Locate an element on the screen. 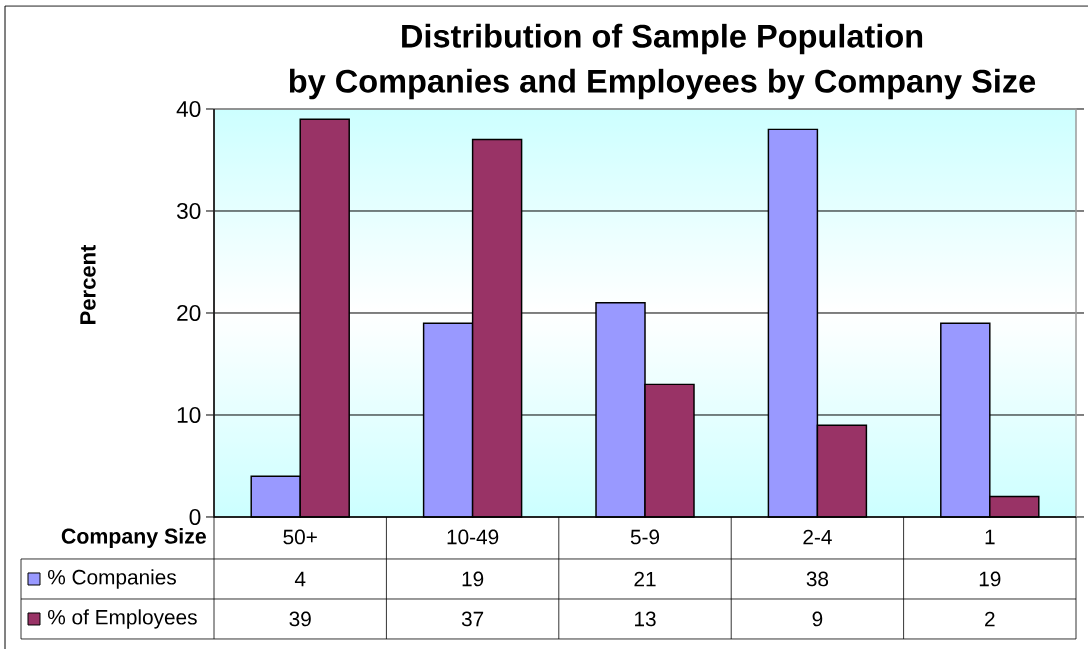 Image resolution: width=1088 pixels, height=649 pixels. y-axis-title: Percent is located at coordinates (88, 284).